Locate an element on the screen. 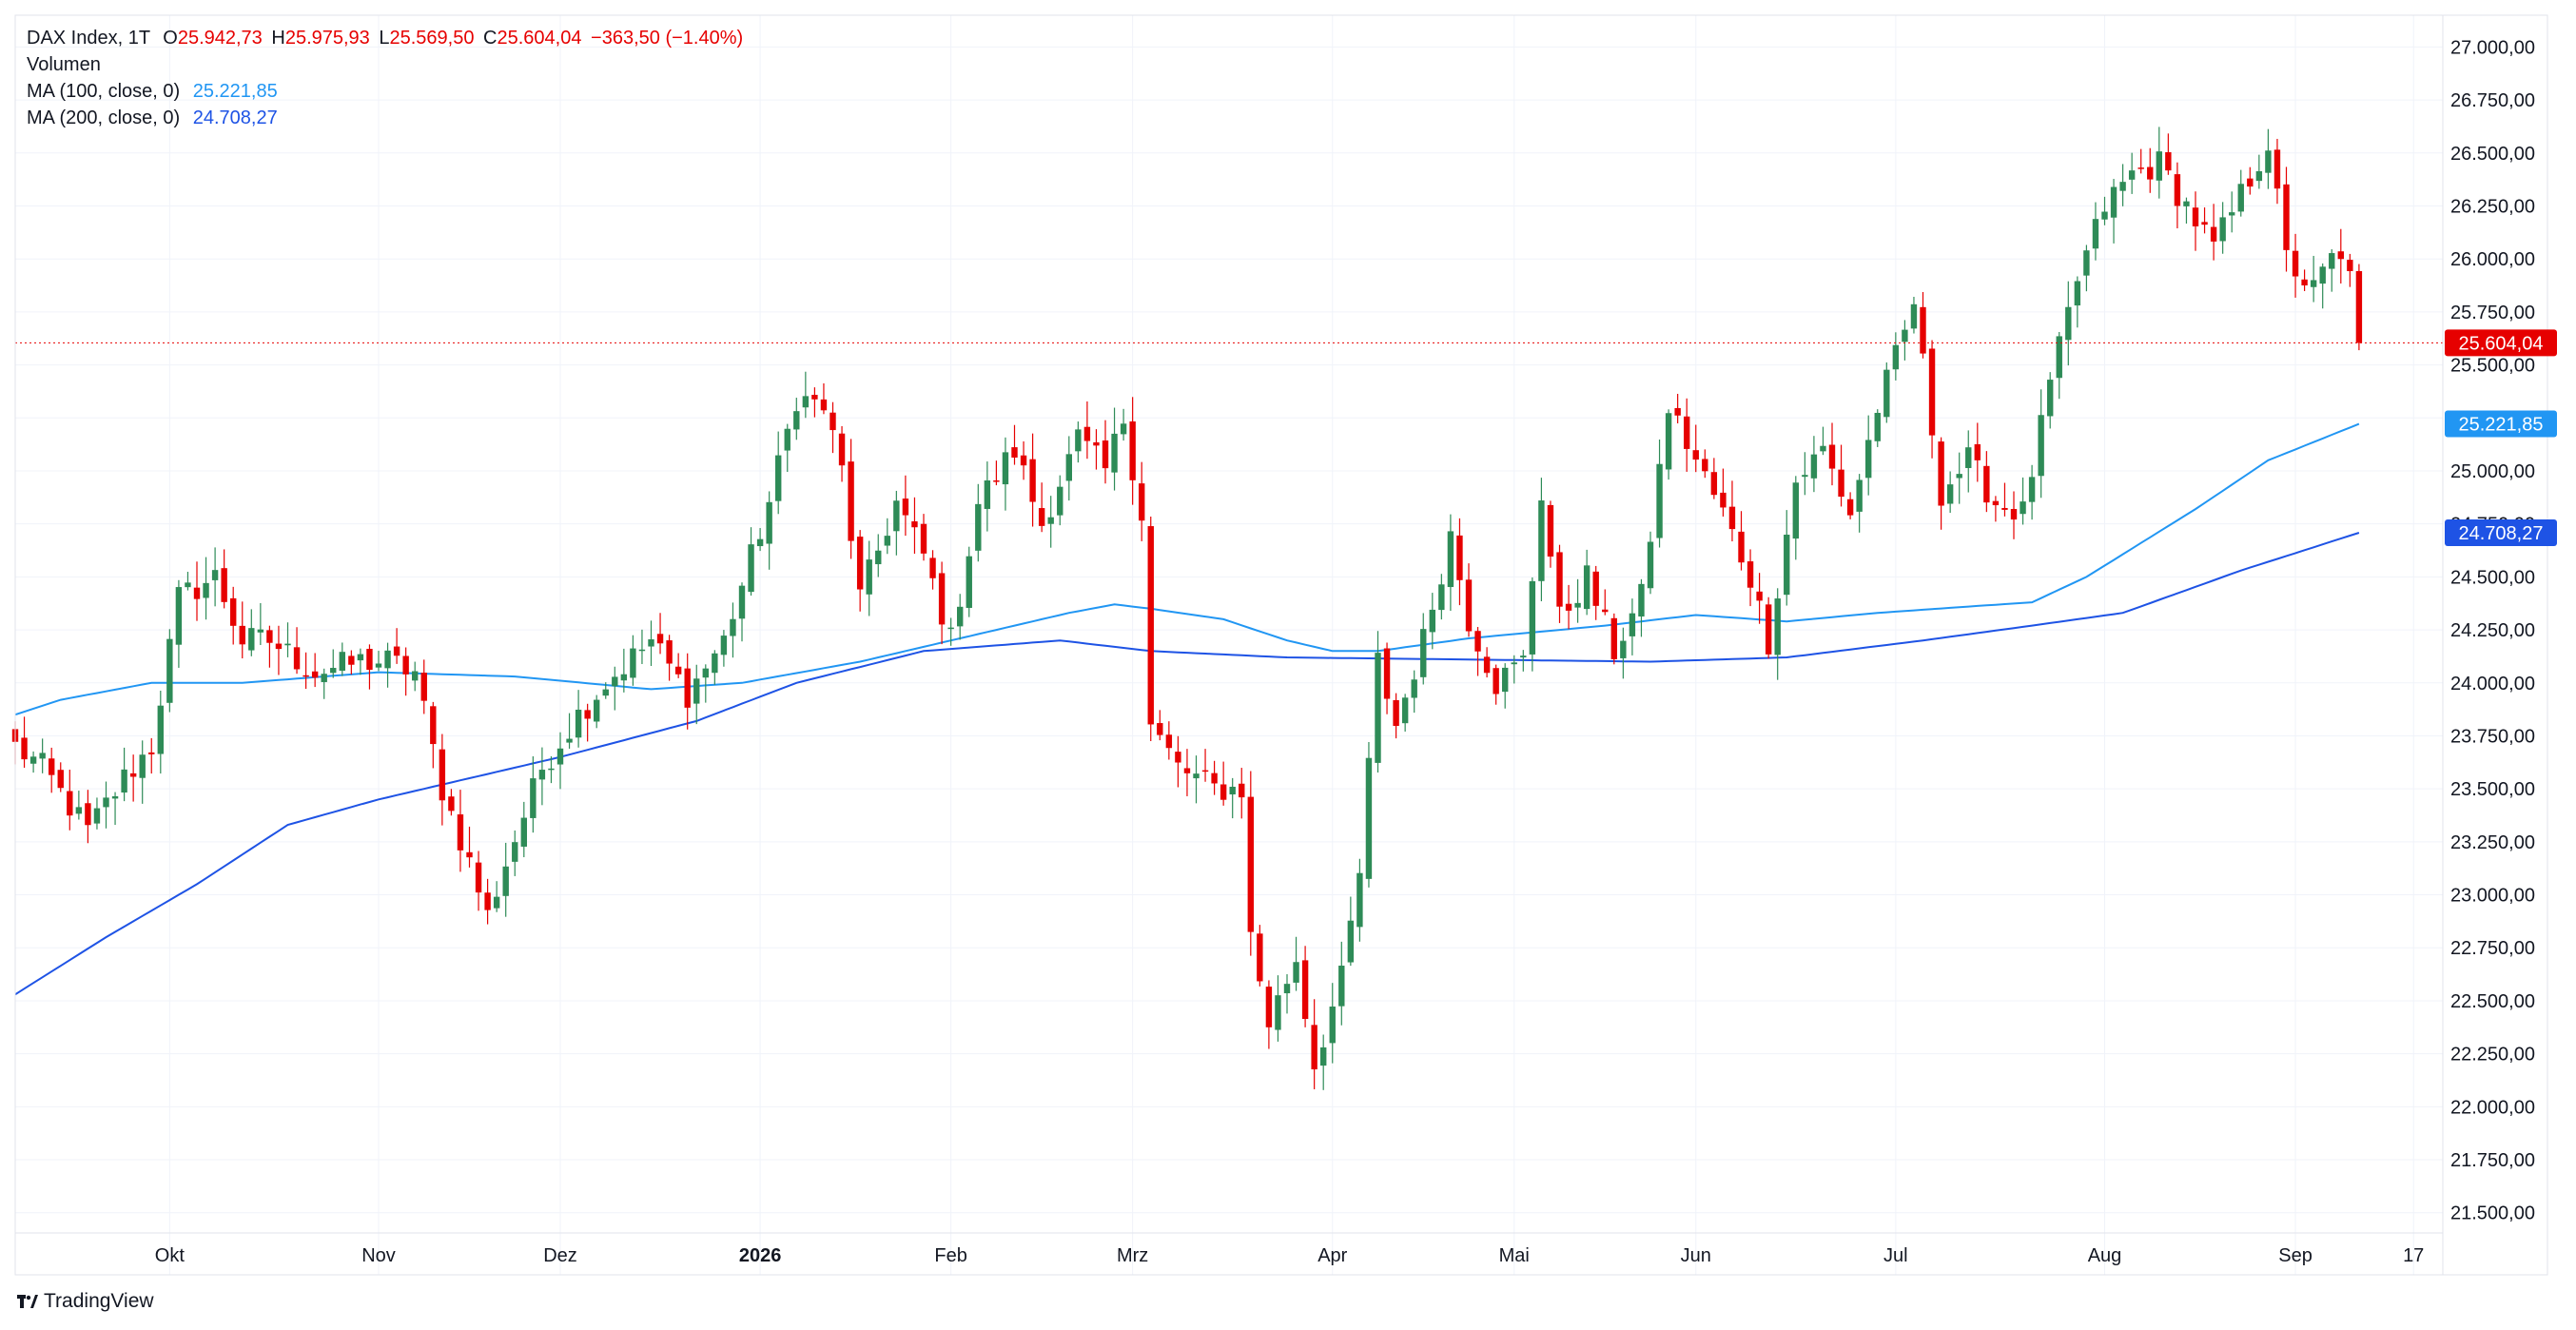  y-tick-label: 26.250,00 is located at coordinates (2493, 207).